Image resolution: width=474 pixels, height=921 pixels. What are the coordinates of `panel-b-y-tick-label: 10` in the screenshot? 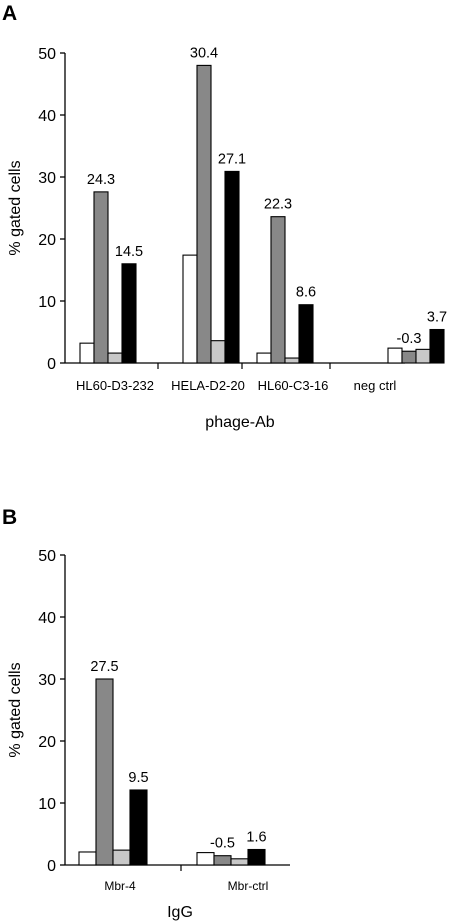 It's located at (47, 804).